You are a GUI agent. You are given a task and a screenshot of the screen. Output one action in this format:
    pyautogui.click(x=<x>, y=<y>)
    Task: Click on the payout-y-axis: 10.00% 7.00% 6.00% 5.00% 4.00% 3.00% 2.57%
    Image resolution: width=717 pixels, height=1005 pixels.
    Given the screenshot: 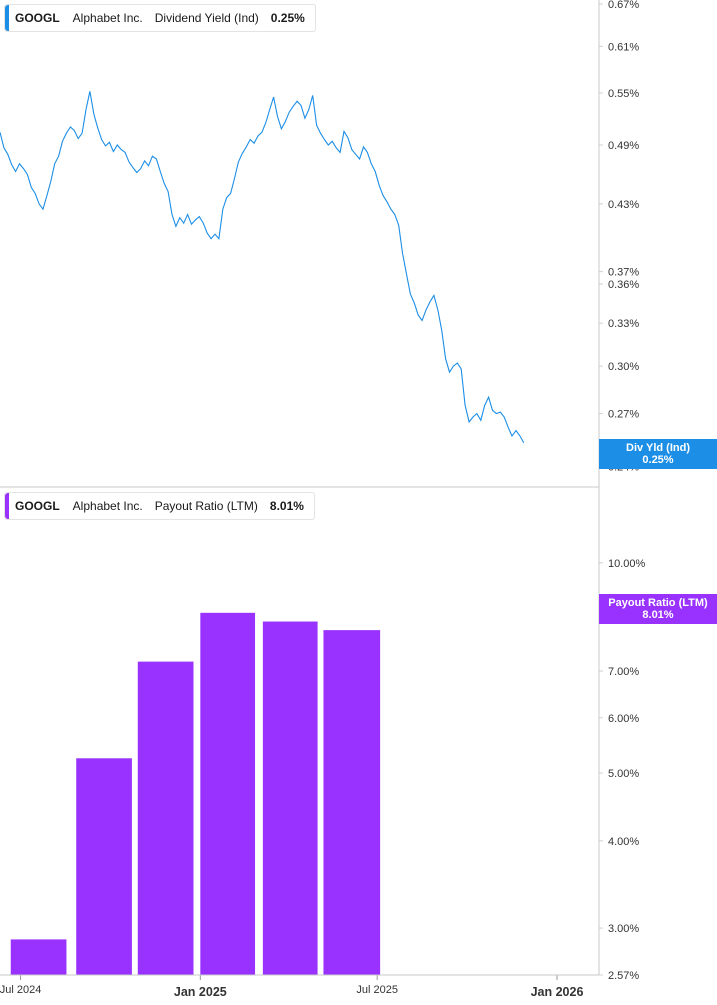 What is the action you would take?
    pyautogui.click(x=622, y=770)
    